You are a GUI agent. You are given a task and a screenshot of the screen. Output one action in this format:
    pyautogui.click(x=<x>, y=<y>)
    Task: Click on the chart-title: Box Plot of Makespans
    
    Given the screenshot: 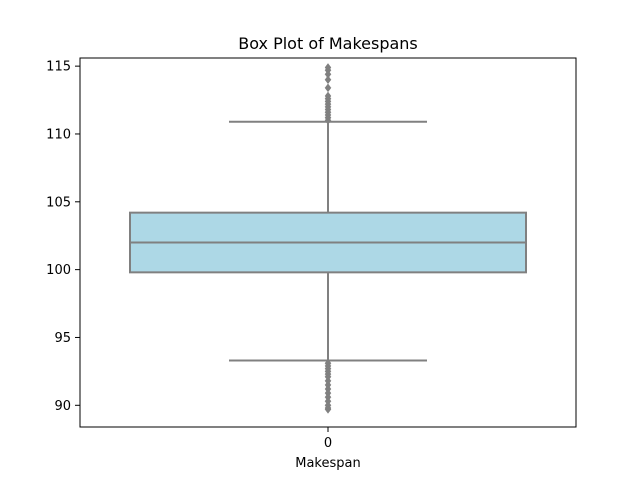 What is the action you would take?
    pyautogui.click(x=328, y=43)
    